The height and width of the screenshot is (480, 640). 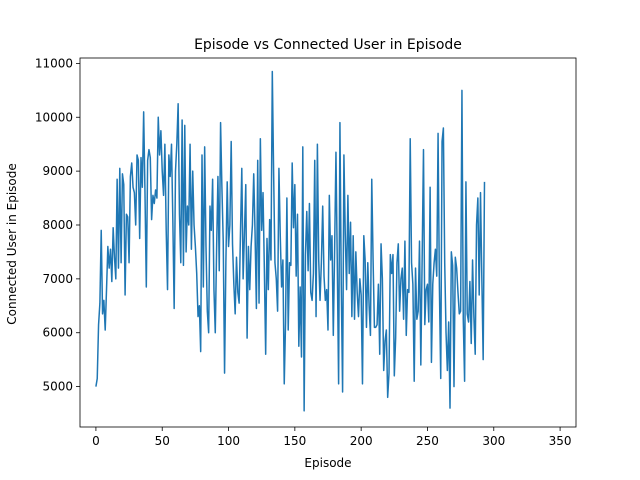 What do you see at coordinates (54, 117) in the screenshot?
I see `y-tick-label: 10000` at bounding box center [54, 117].